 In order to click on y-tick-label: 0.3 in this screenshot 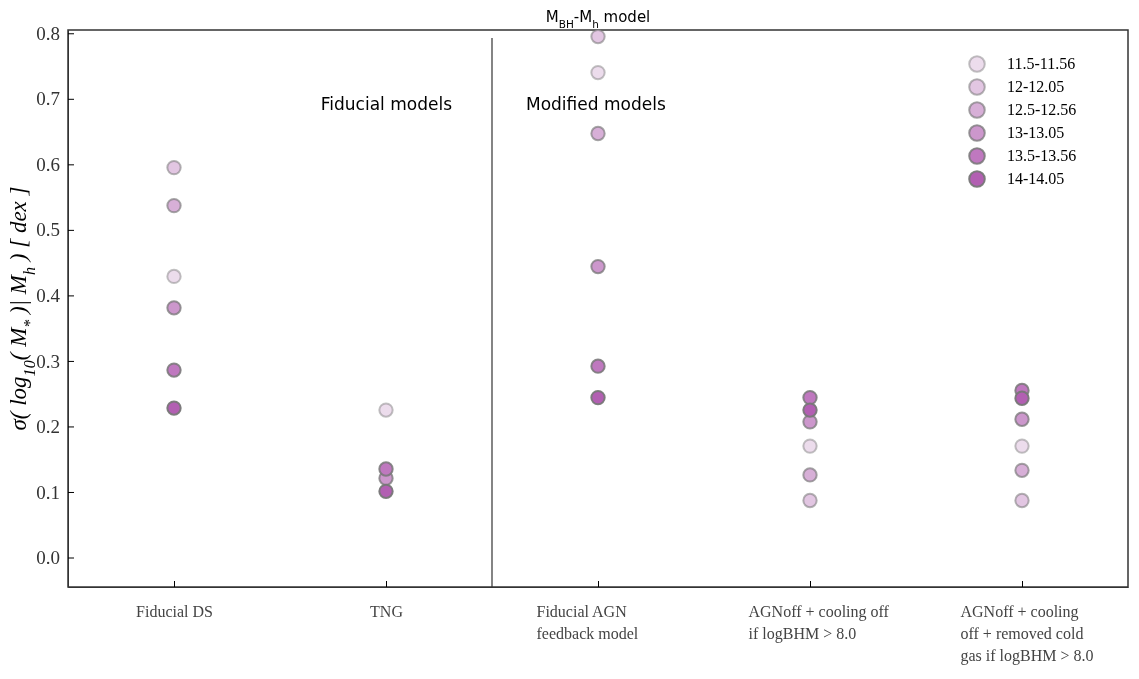, I will do `click(48, 361)`.